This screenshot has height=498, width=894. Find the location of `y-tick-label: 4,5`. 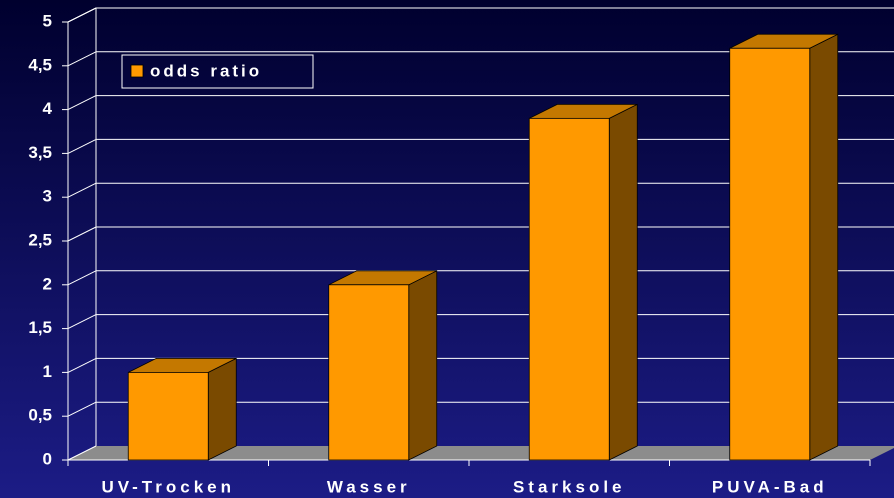

y-tick-label: 4,5 is located at coordinates (40, 64).